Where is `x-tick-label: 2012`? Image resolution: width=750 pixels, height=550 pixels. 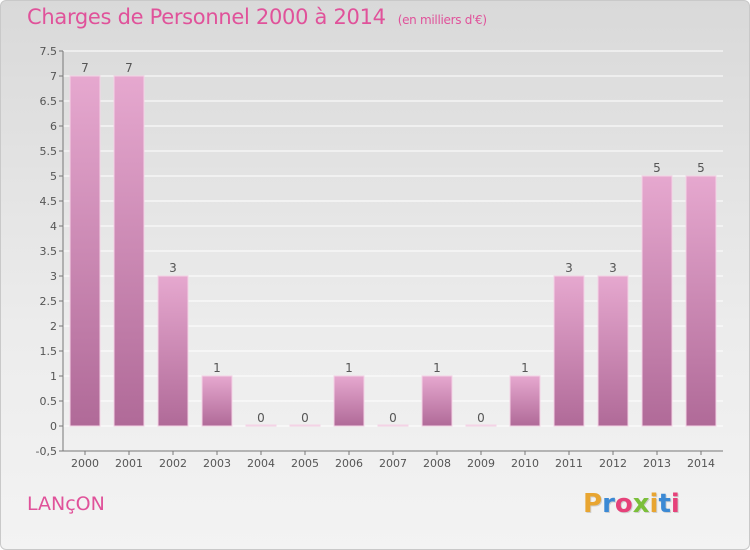 x-tick-label: 2012 is located at coordinates (613, 463).